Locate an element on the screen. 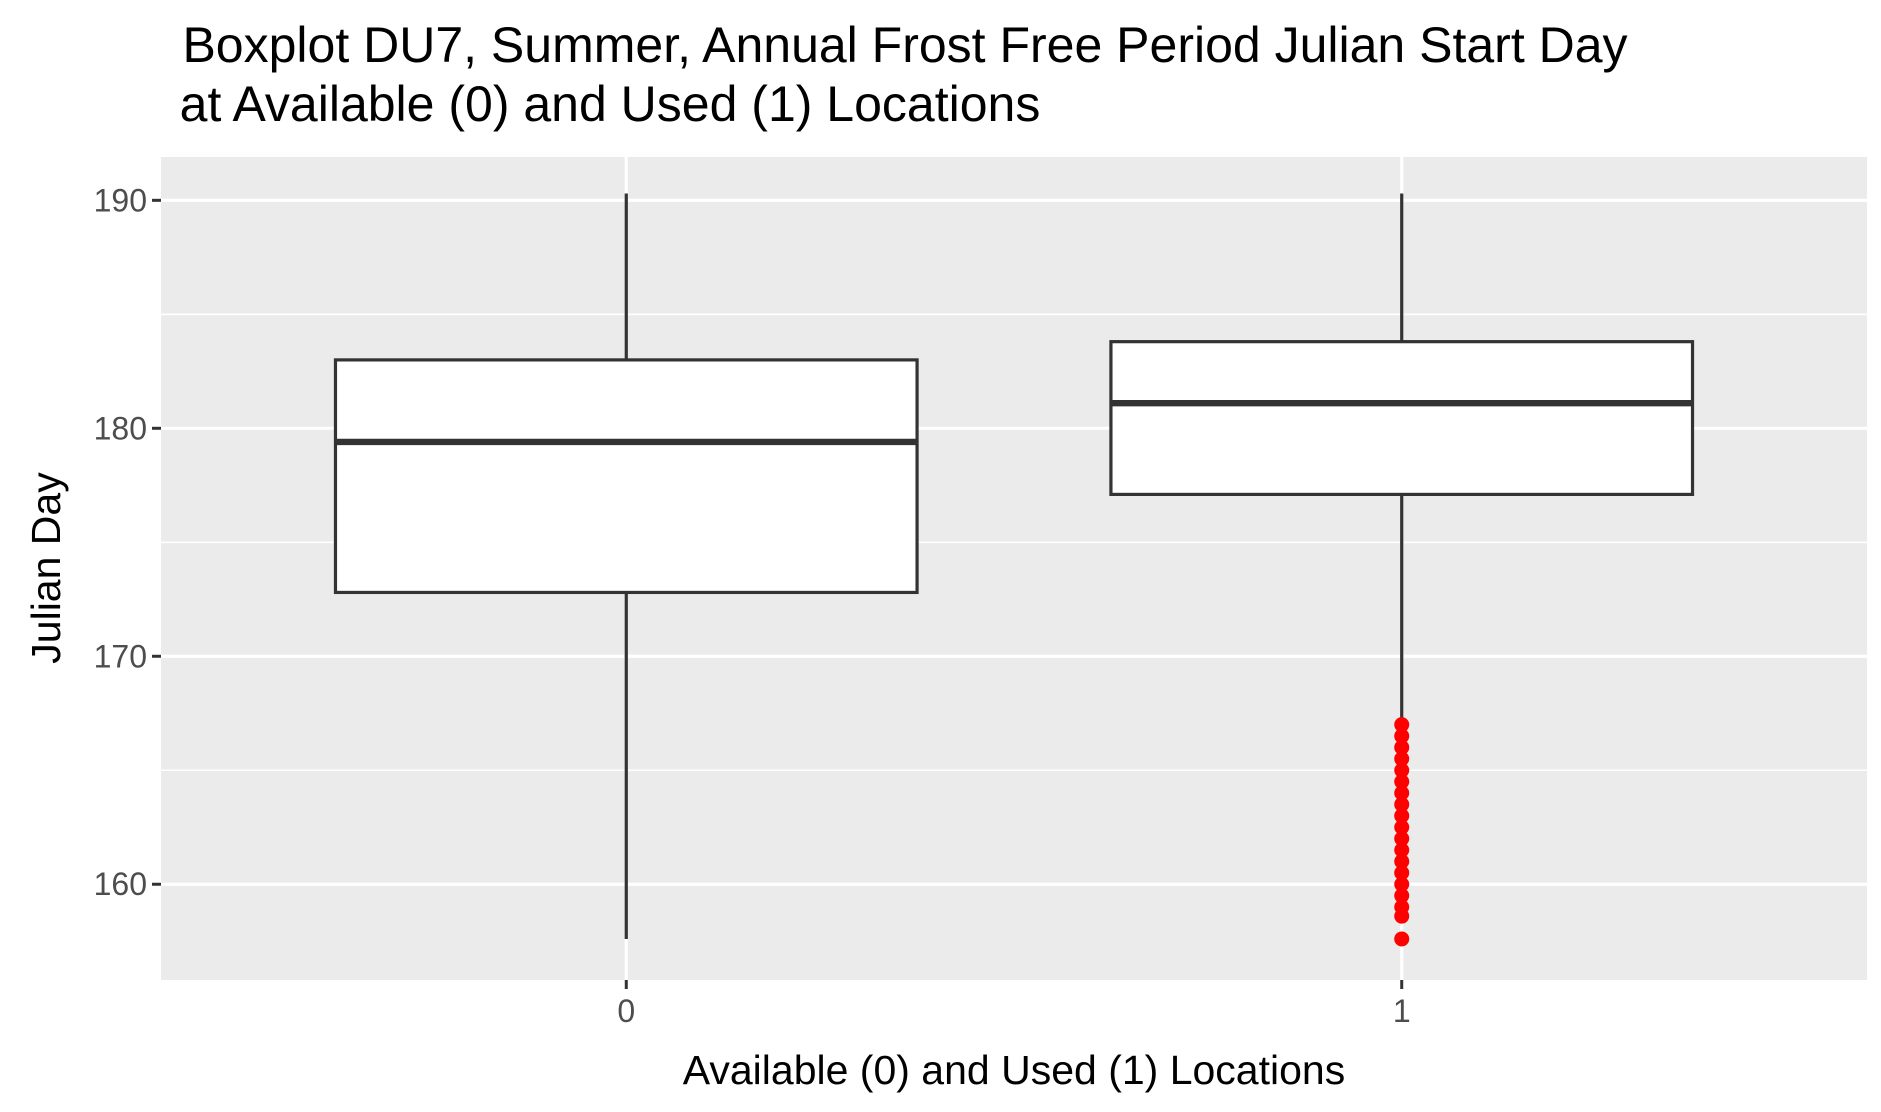 The width and height of the screenshot is (1881, 1112). y-tick-label: 190 is located at coordinates (120, 200).